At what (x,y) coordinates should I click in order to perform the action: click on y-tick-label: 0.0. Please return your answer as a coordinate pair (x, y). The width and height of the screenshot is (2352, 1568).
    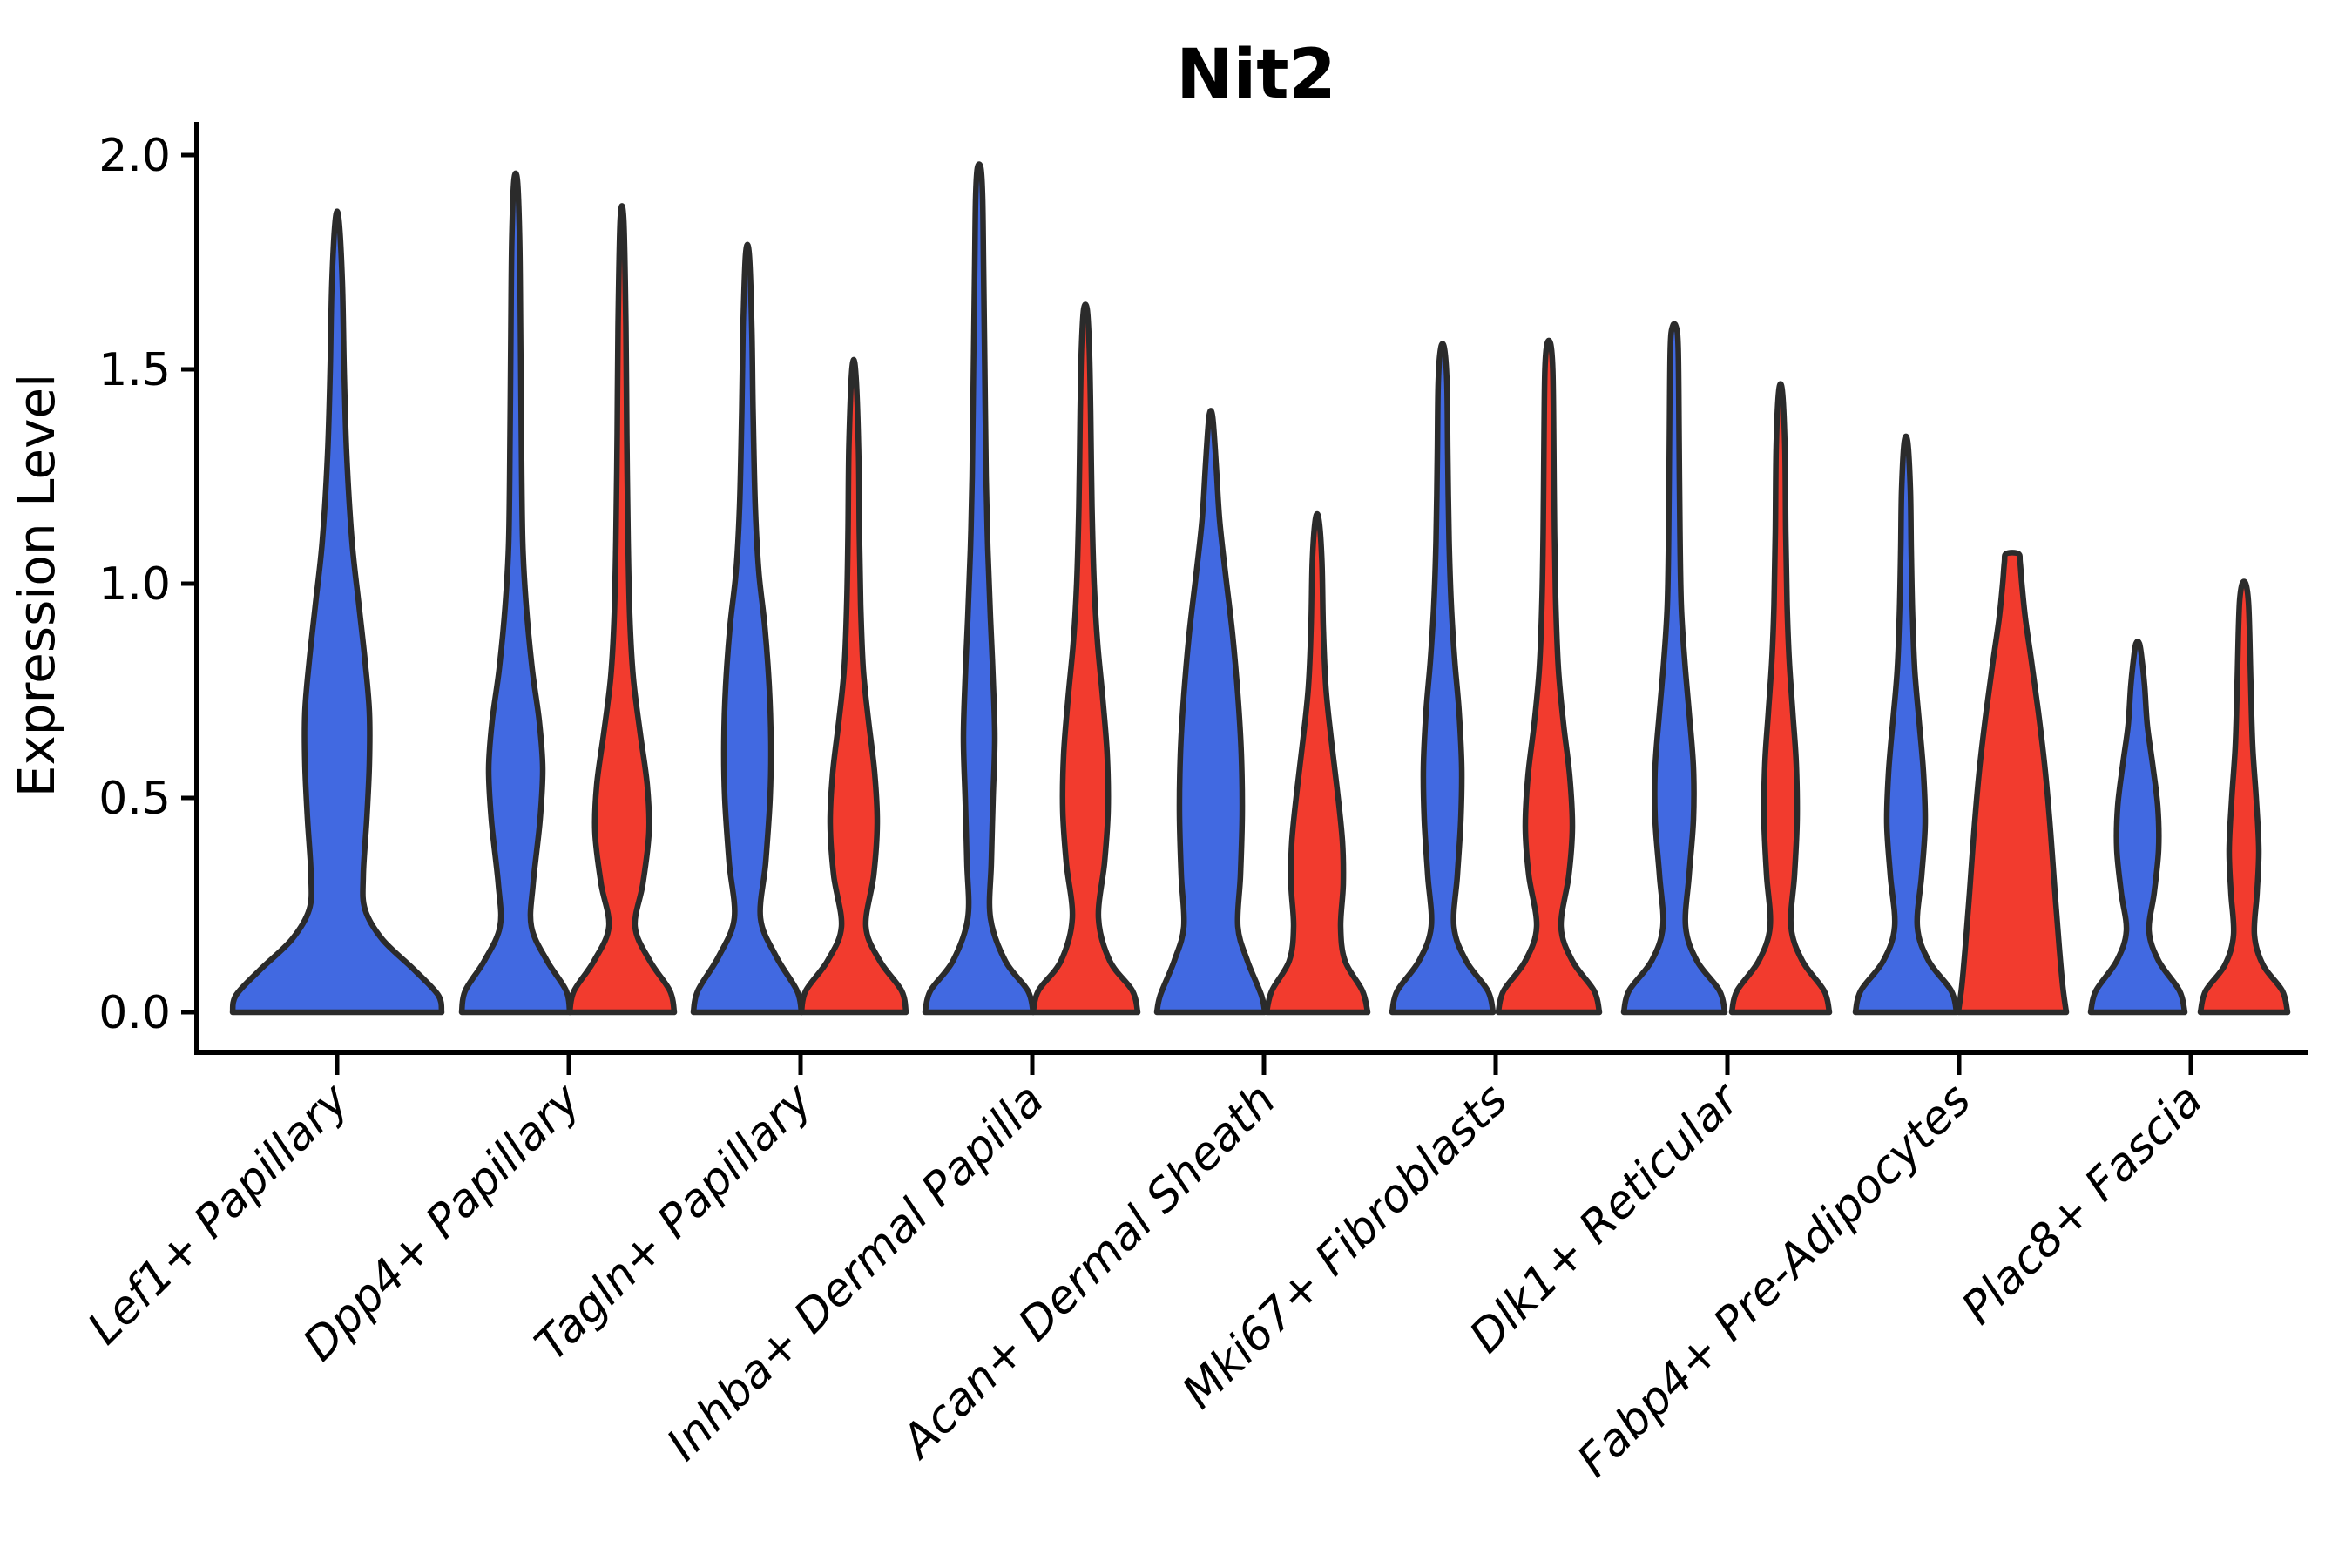
    Looking at the image, I should click on (134, 1013).